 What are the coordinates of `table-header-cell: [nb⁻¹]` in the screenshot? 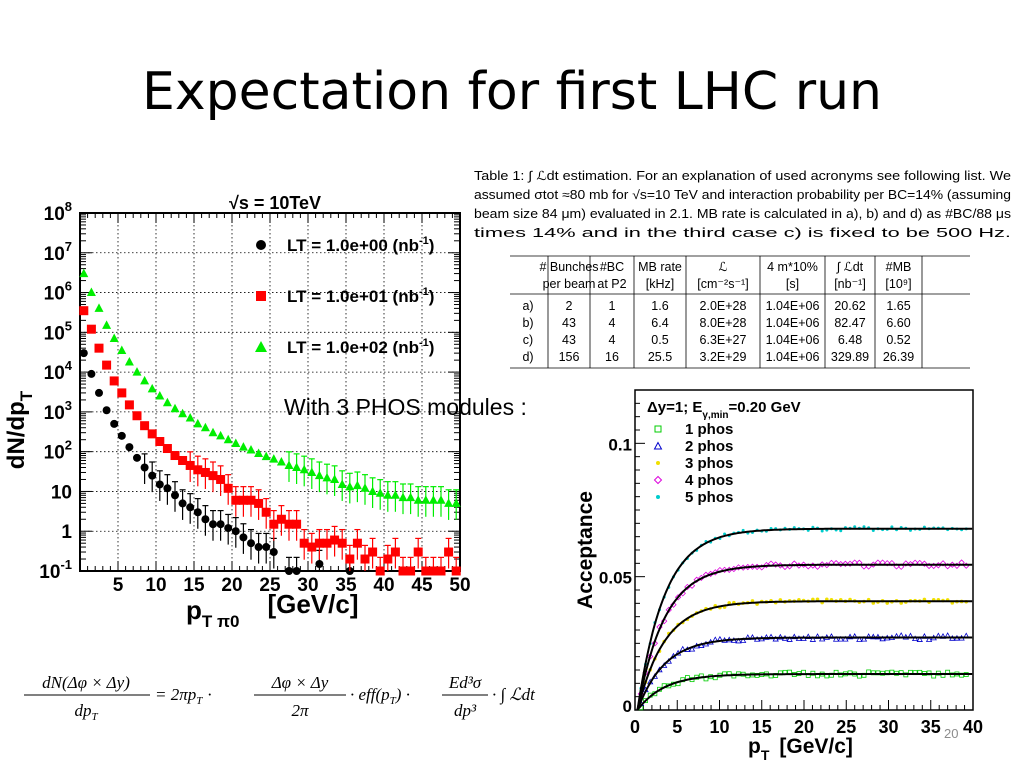 It's located at (850, 284).